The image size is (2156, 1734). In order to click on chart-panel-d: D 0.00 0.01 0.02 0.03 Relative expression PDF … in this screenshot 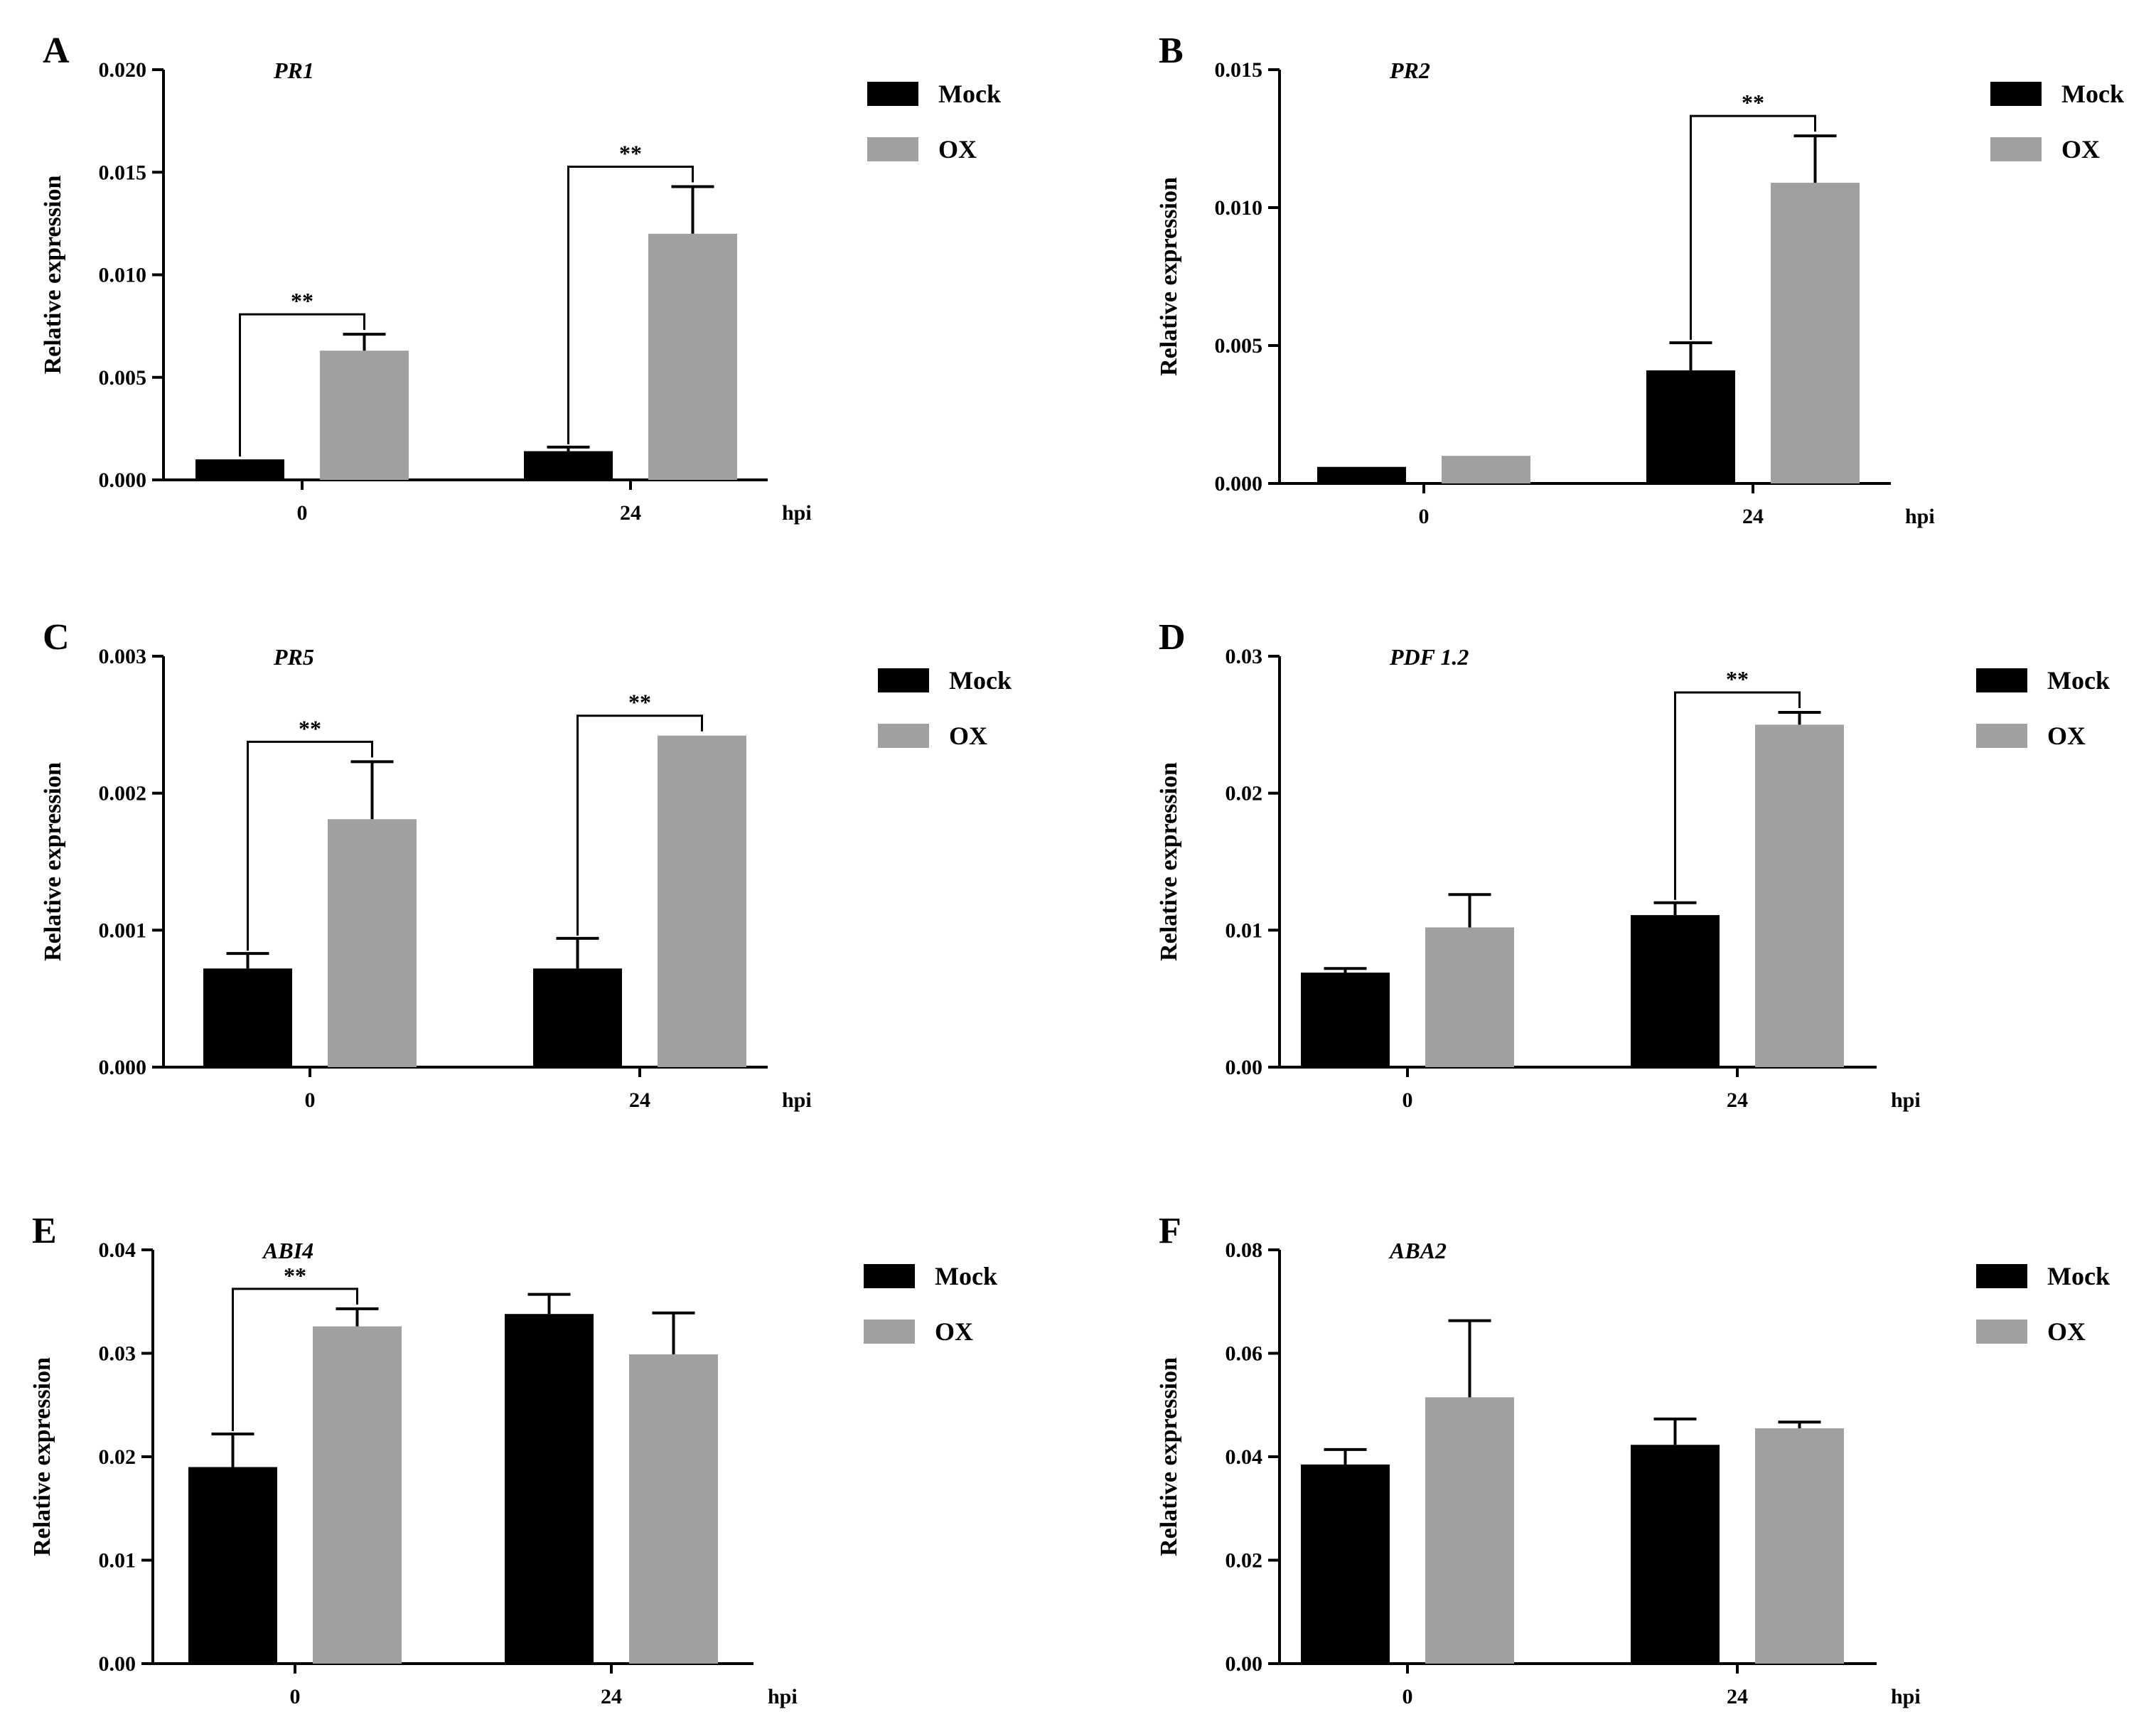, I will do `click(1633, 864)`.